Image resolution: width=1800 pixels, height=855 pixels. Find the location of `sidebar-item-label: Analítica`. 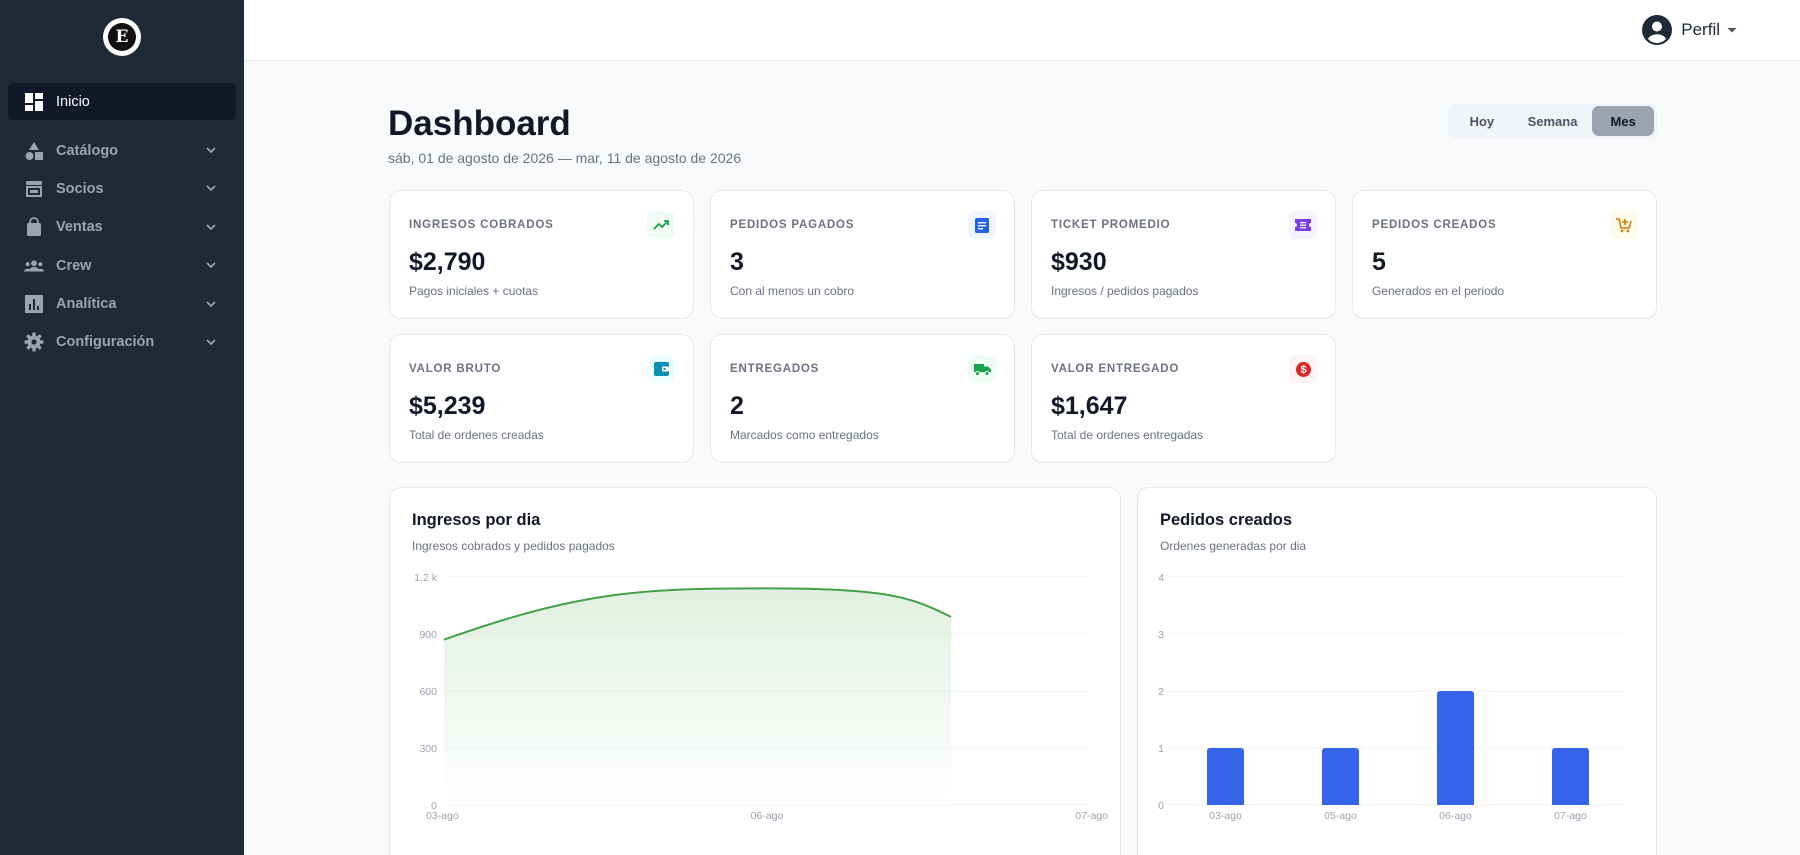

sidebar-item-label: Analítica is located at coordinates (86, 304).